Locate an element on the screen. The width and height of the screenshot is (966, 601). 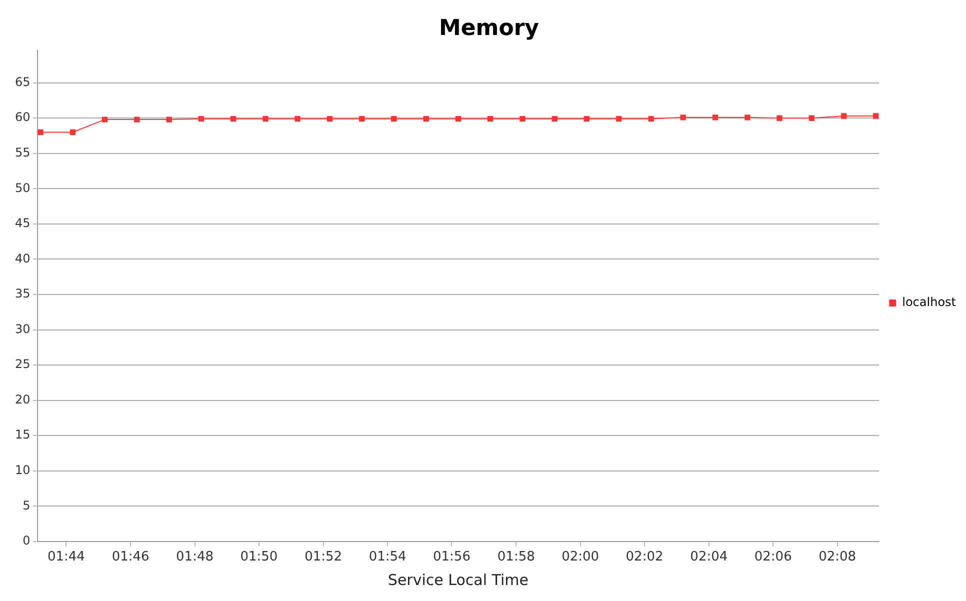
y-tick-label: 25 is located at coordinates (22, 364).